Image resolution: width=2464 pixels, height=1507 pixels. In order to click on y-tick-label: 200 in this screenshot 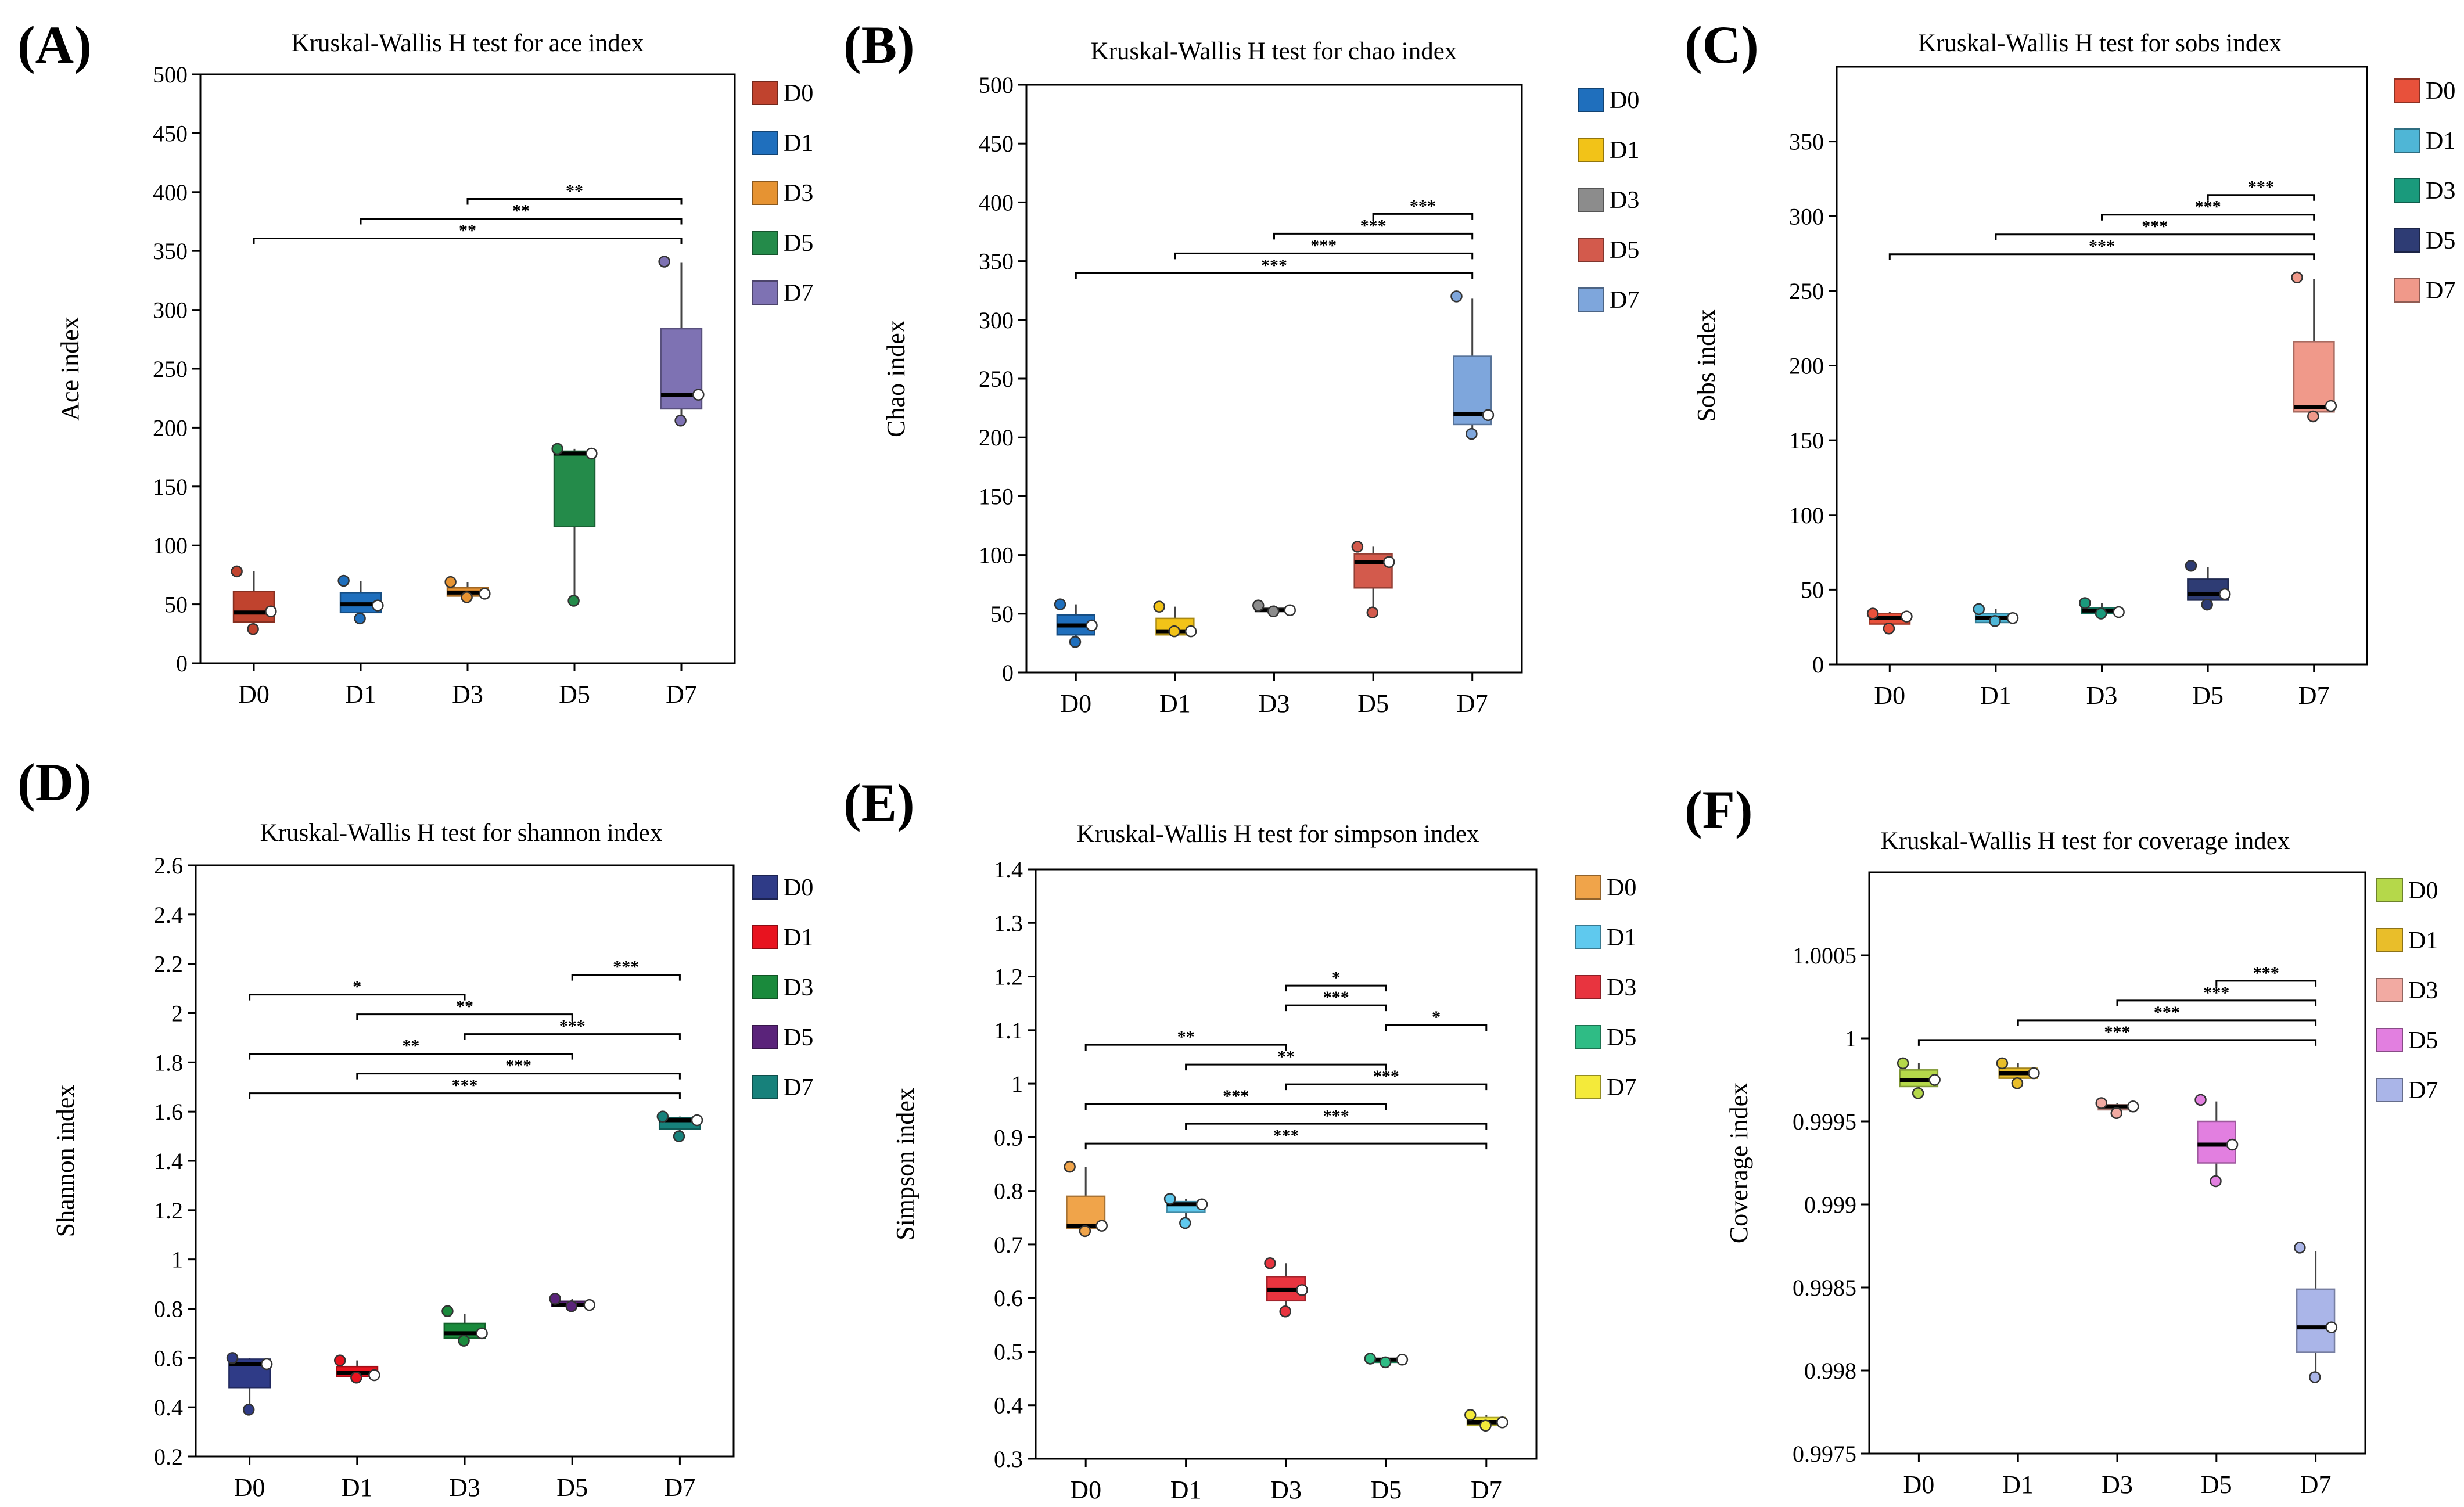, I will do `click(170, 428)`.